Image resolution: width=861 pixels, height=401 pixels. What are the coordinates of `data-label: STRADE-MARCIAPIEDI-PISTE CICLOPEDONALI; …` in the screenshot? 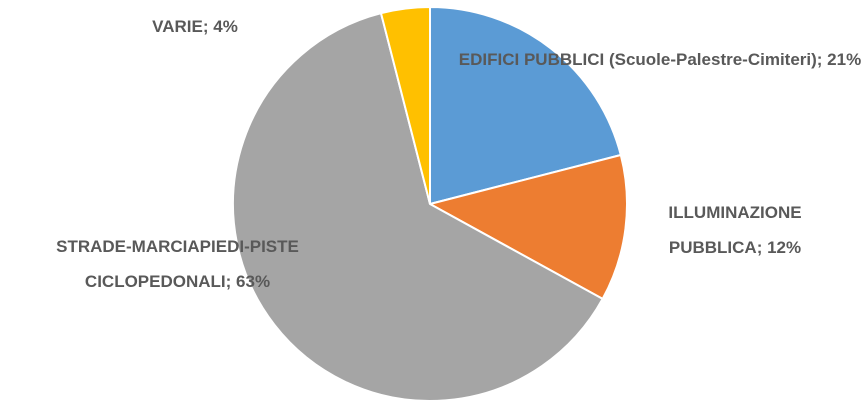 It's located at (177, 264).